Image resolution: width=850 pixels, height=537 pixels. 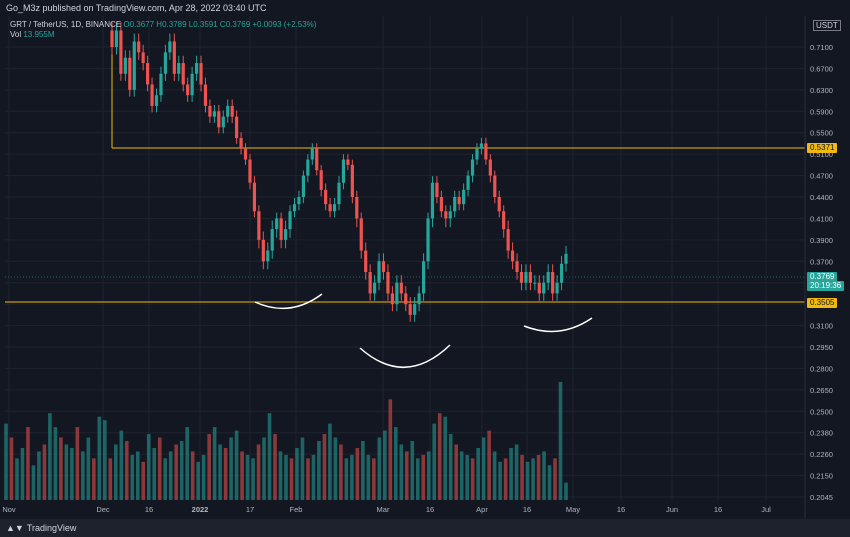 What do you see at coordinates (386, 509) in the screenshot?
I see `time-axis: Nov Dec 16 2022 17 Feb Mar 16 Apr 16 May 16 Jun 16 Jul` at bounding box center [386, 509].